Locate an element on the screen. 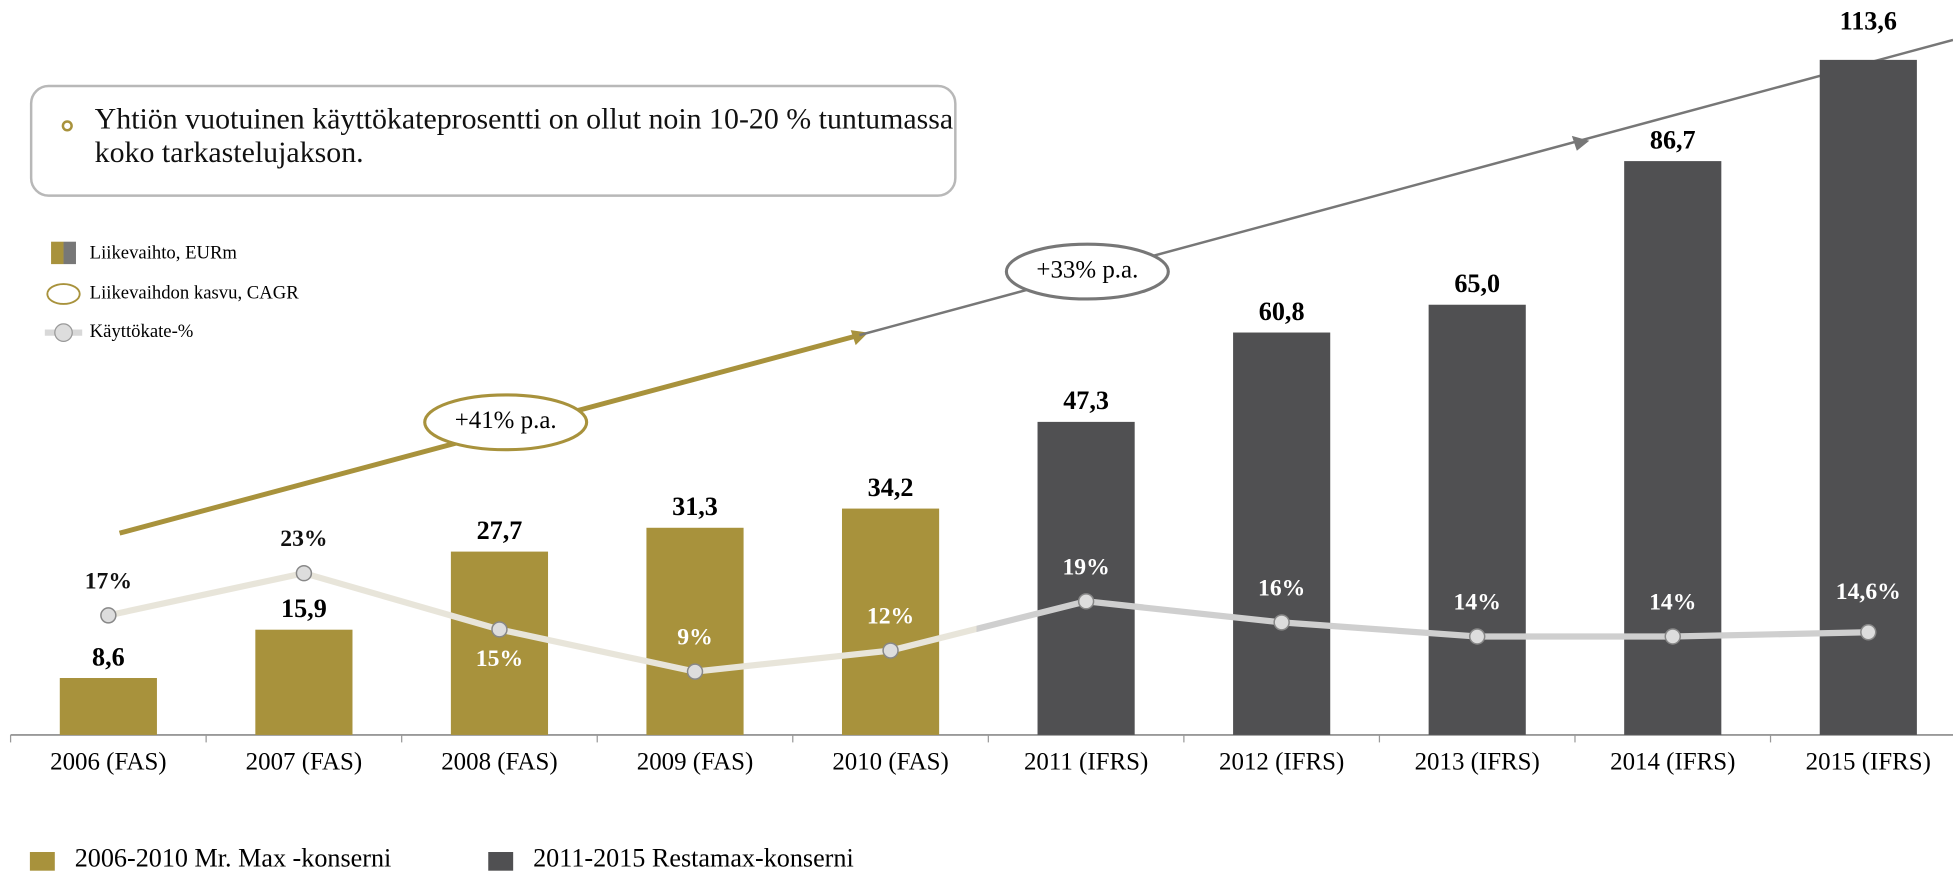  value-label: 34,2 is located at coordinates (891, 487).